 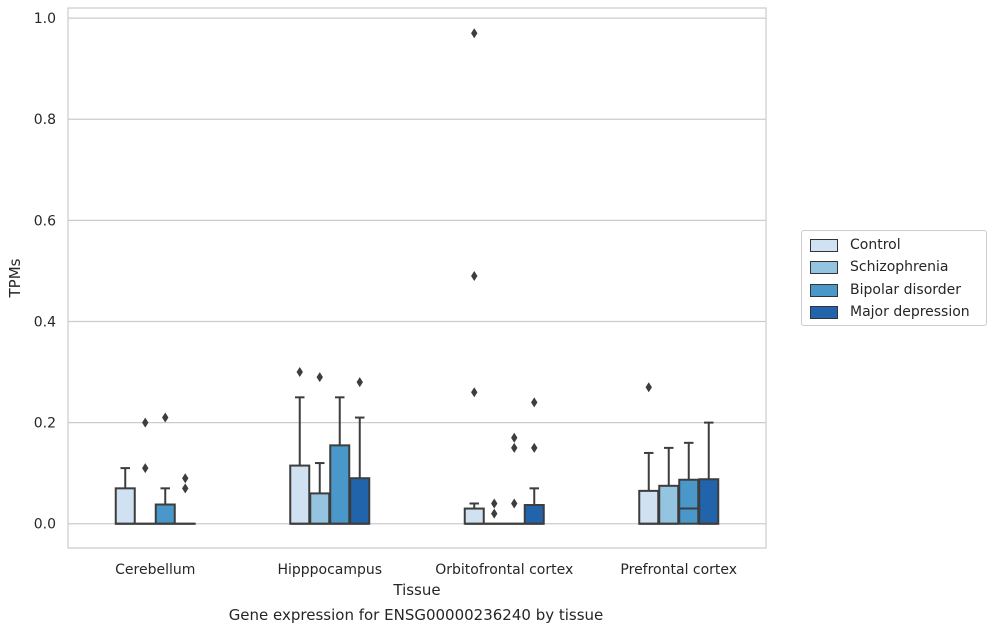 What do you see at coordinates (45, 322) in the screenshot?
I see `y-tick-label: 0.4` at bounding box center [45, 322].